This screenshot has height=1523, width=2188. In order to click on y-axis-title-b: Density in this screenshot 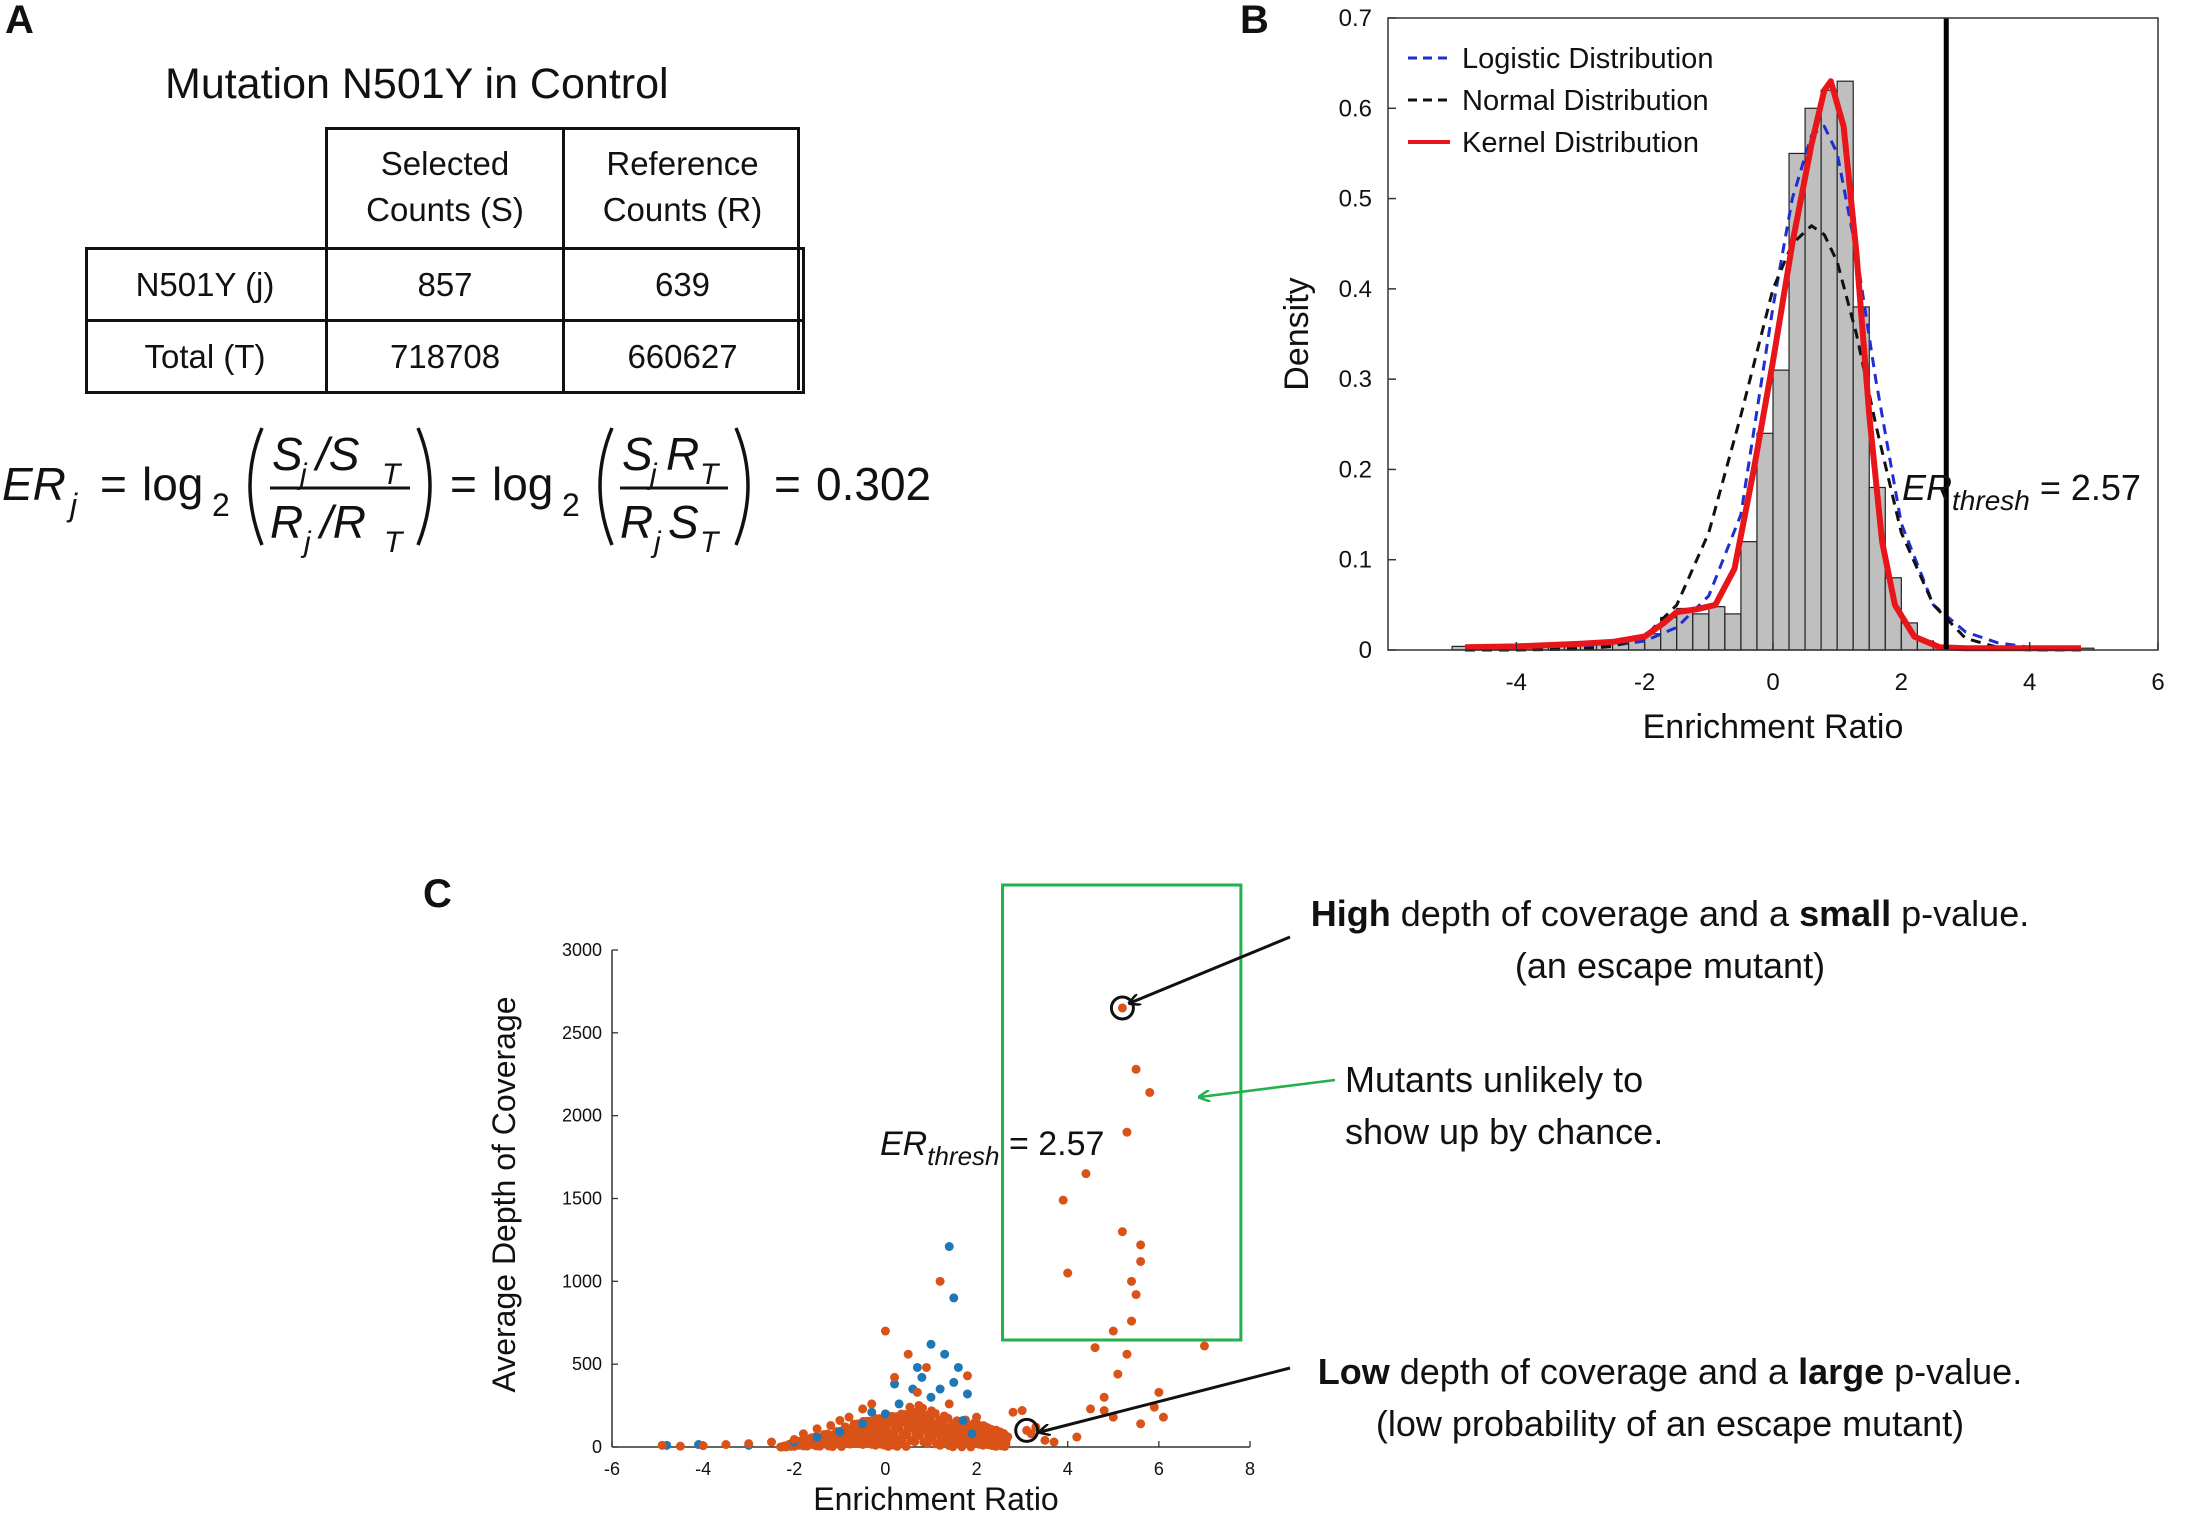, I will do `click(1297, 333)`.